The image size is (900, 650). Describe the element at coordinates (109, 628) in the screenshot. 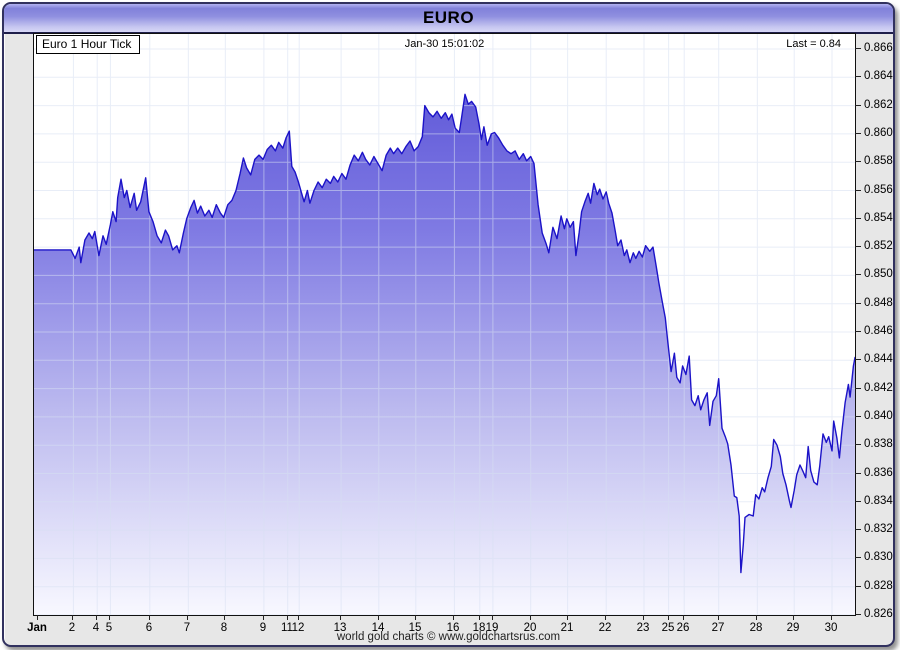

I see `x-axis-label: 5` at that location.